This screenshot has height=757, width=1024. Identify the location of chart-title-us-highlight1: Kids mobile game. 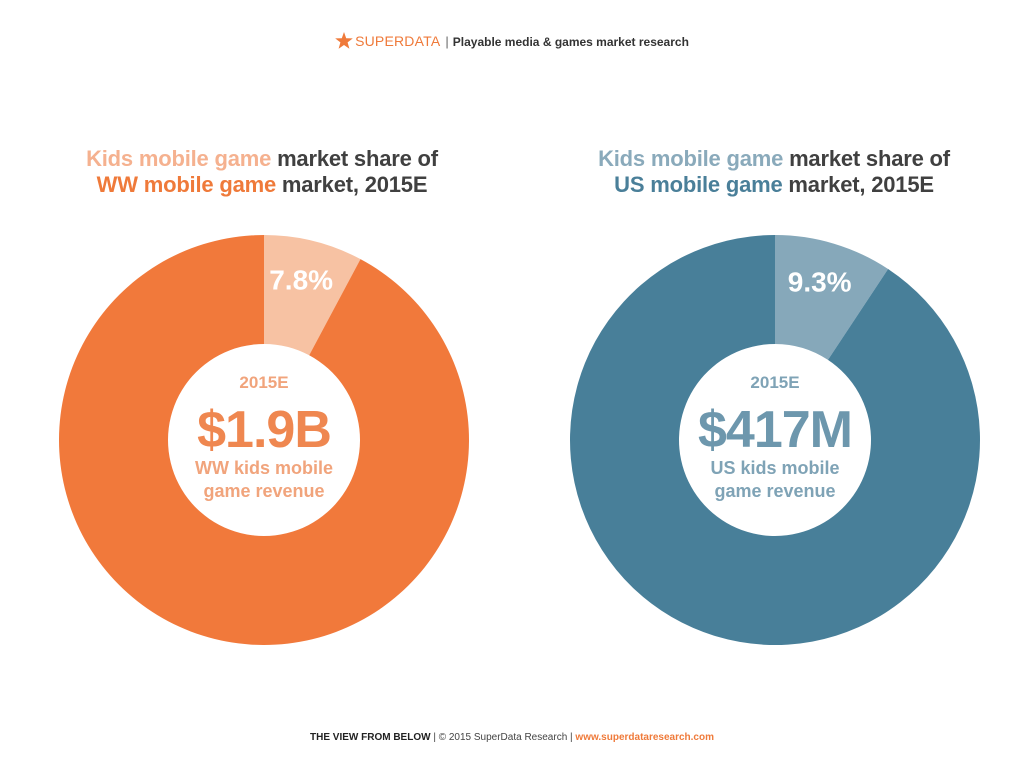
(691, 158).